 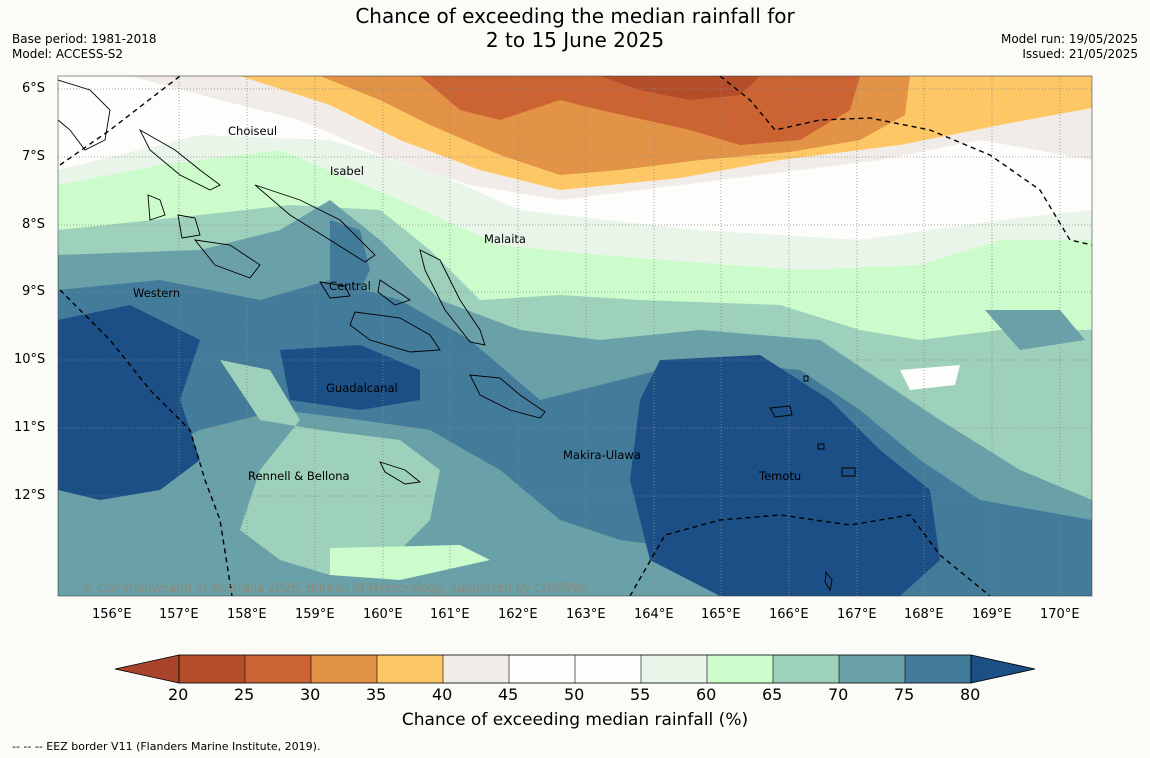 I want to click on model-name: Model: ACCESS-S2, so click(x=68, y=54).